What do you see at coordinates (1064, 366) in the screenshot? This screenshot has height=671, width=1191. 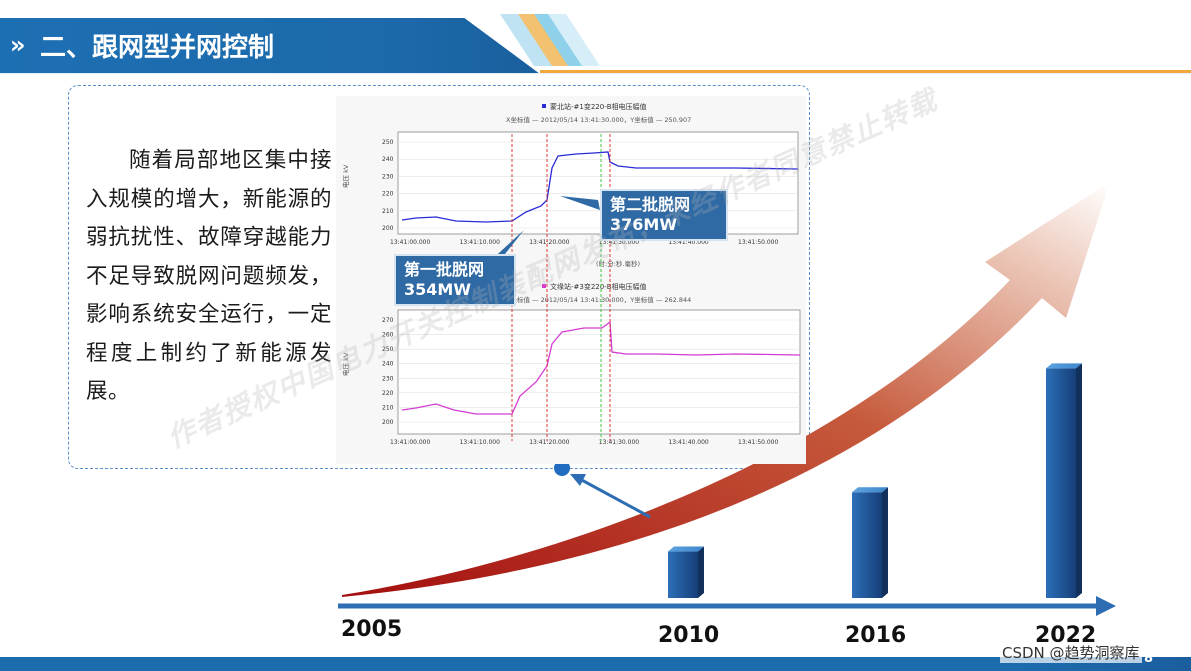 I see `bar-top-2022` at bounding box center [1064, 366].